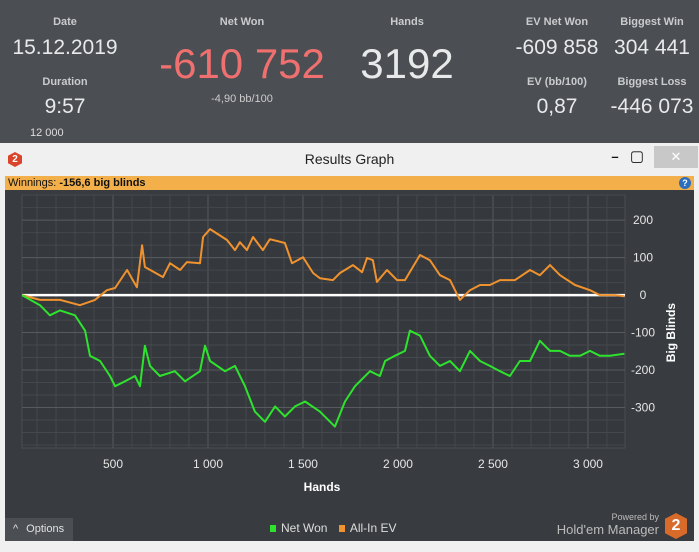 Image resolution: width=699 pixels, height=552 pixels. I want to click on x-tick-label: 500, so click(113, 464).